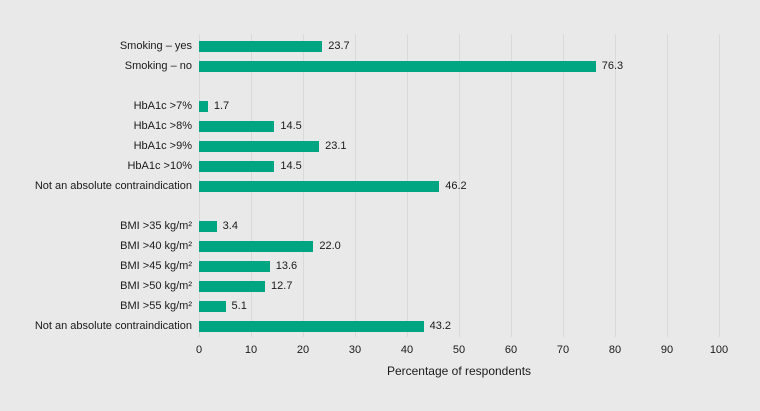 This screenshot has height=411, width=760. What do you see at coordinates (330, 246) in the screenshot?
I see `value-label: 22.0` at bounding box center [330, 246].